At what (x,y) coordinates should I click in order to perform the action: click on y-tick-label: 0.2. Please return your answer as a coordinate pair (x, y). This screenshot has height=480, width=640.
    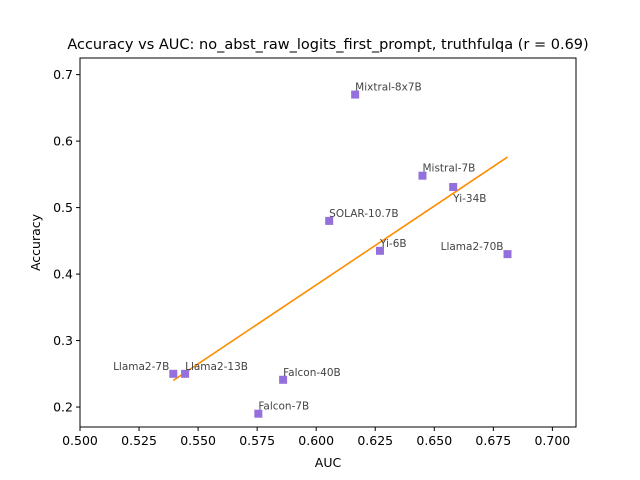
    Looking at the image, I should click on (63, 407).